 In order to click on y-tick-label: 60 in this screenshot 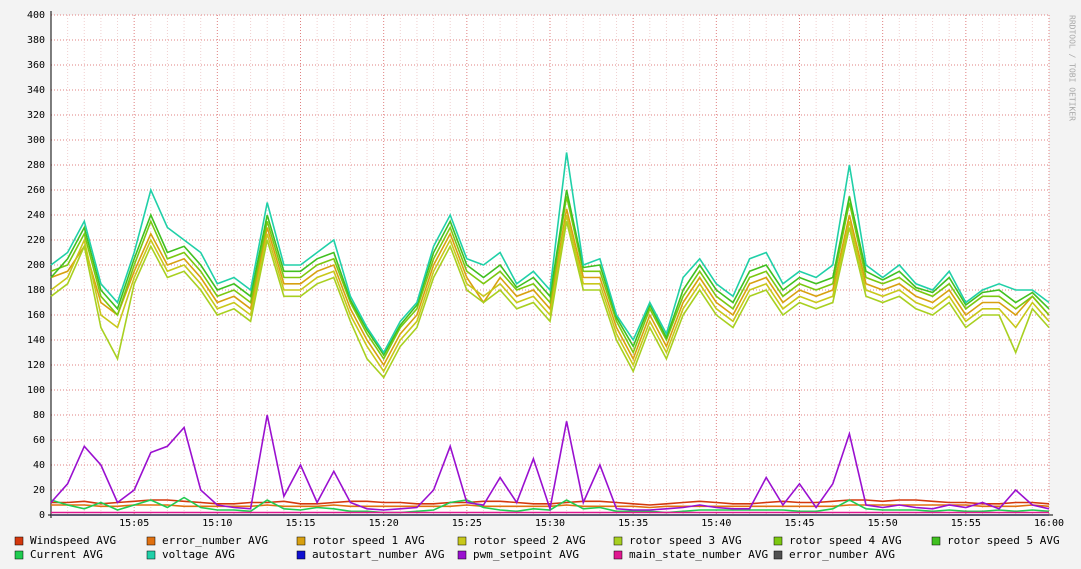, I will do `click(39, 440)`.